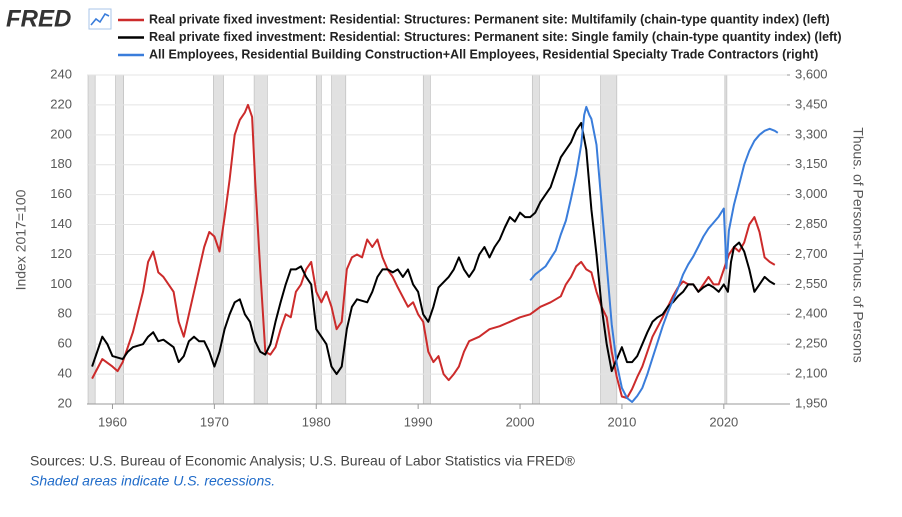  I want to click on y2-tick-label: 3,450, so click(811, 103).